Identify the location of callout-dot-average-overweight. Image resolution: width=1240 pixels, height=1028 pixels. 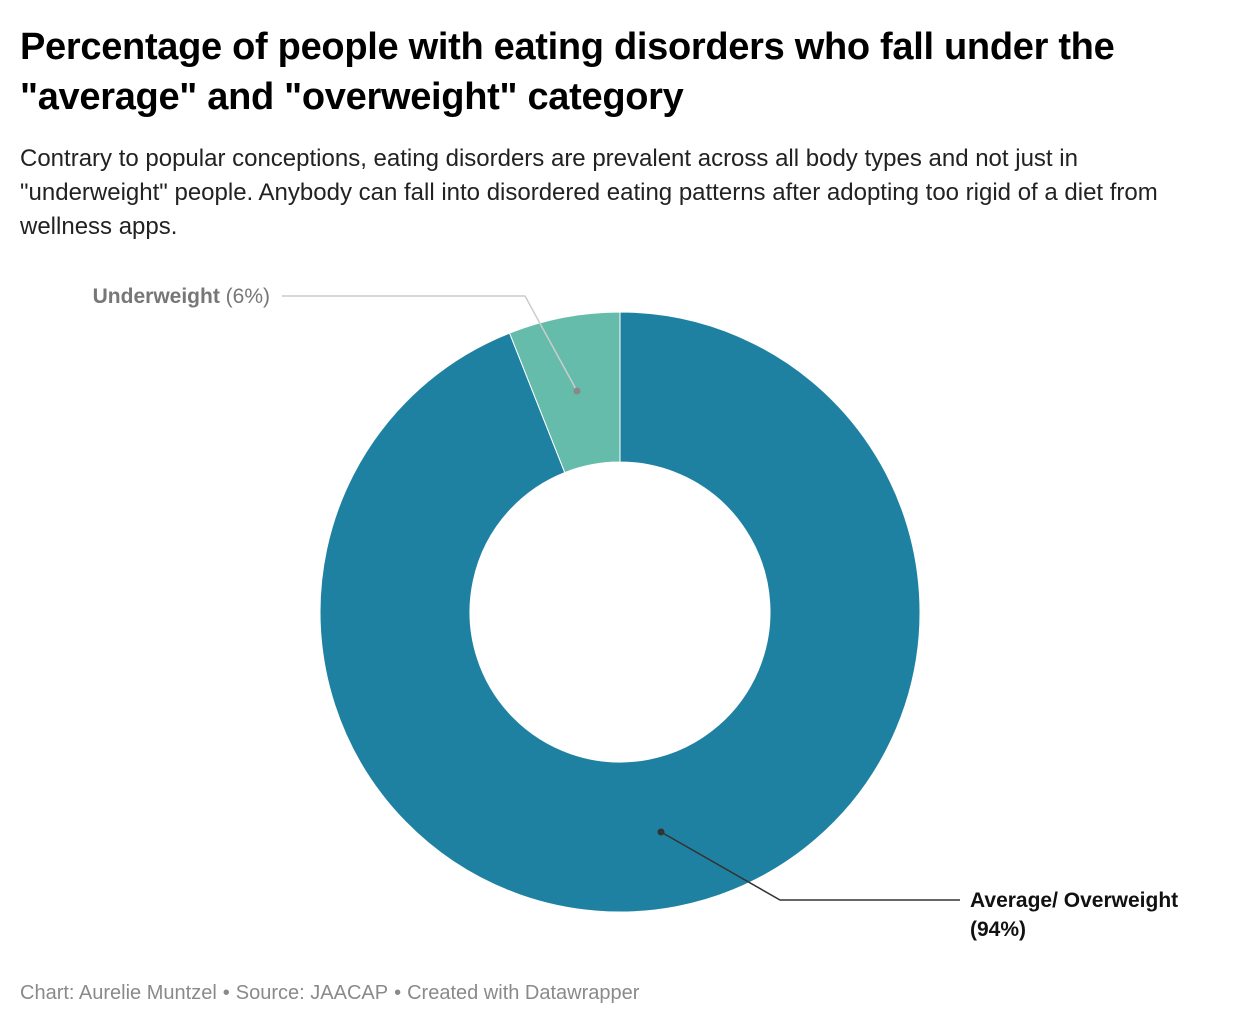
(661, 832).